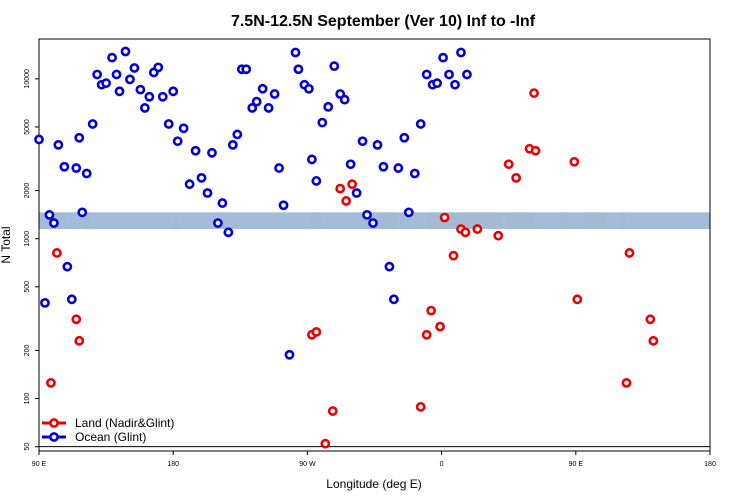  I want to click on y-tick-label: 2000, so click(27, 191).